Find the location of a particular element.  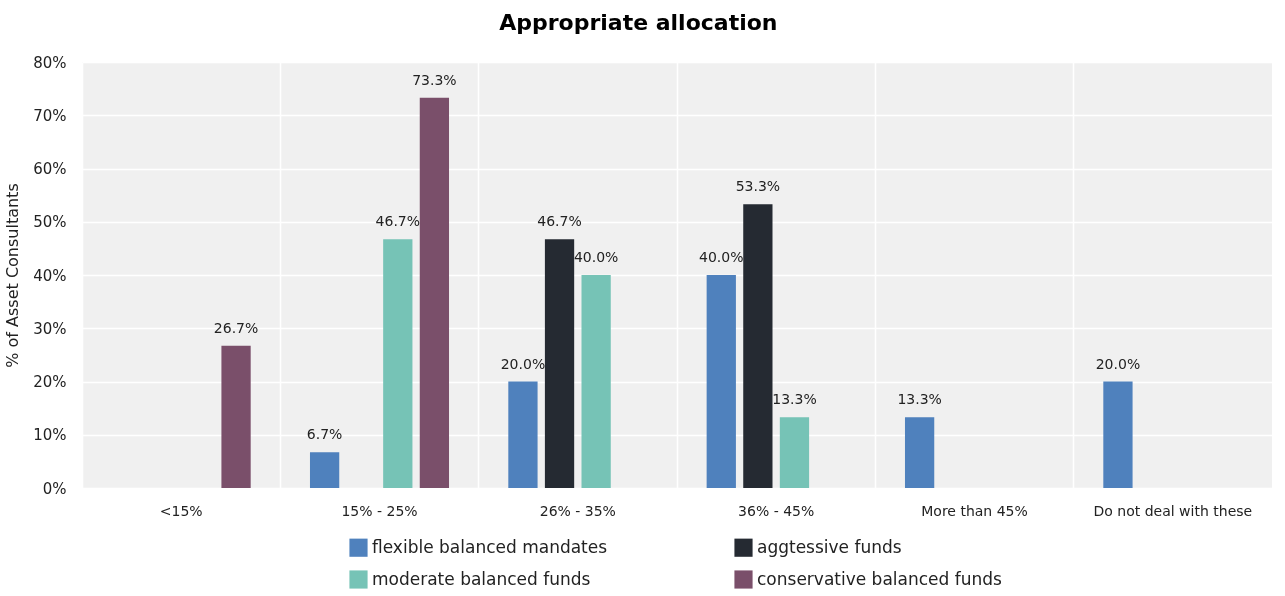

x-tick-label: <15% is located at coordinates (181, 510).